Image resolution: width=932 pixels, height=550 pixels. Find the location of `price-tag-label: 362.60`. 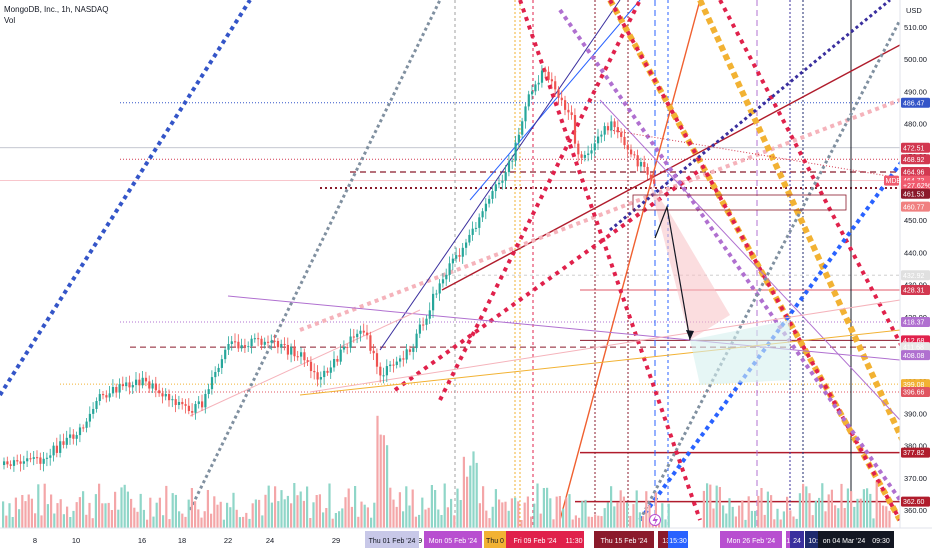

price-tag-label: 362.60 is located at coordinates (914, 502).